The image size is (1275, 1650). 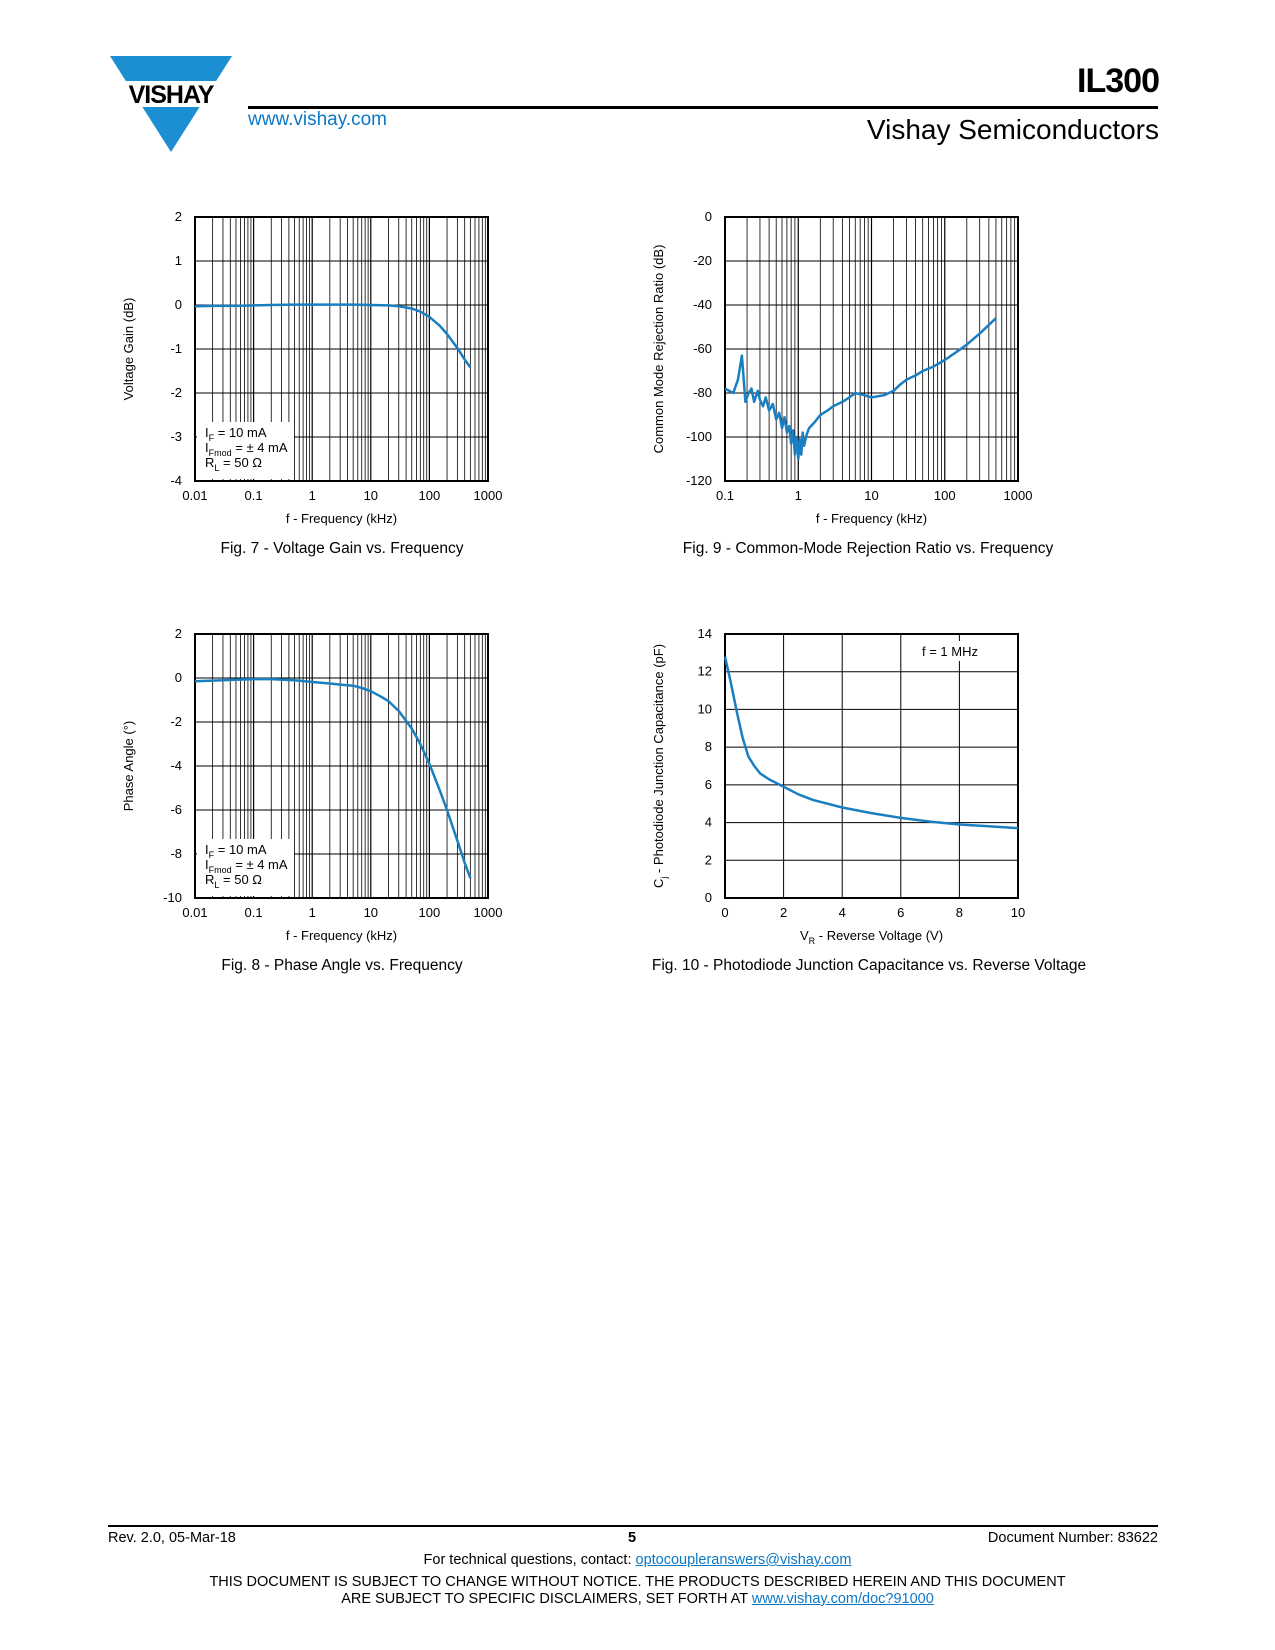 I want to click on fig8-x-tick-label: 1000, so click(x=488, y=912).